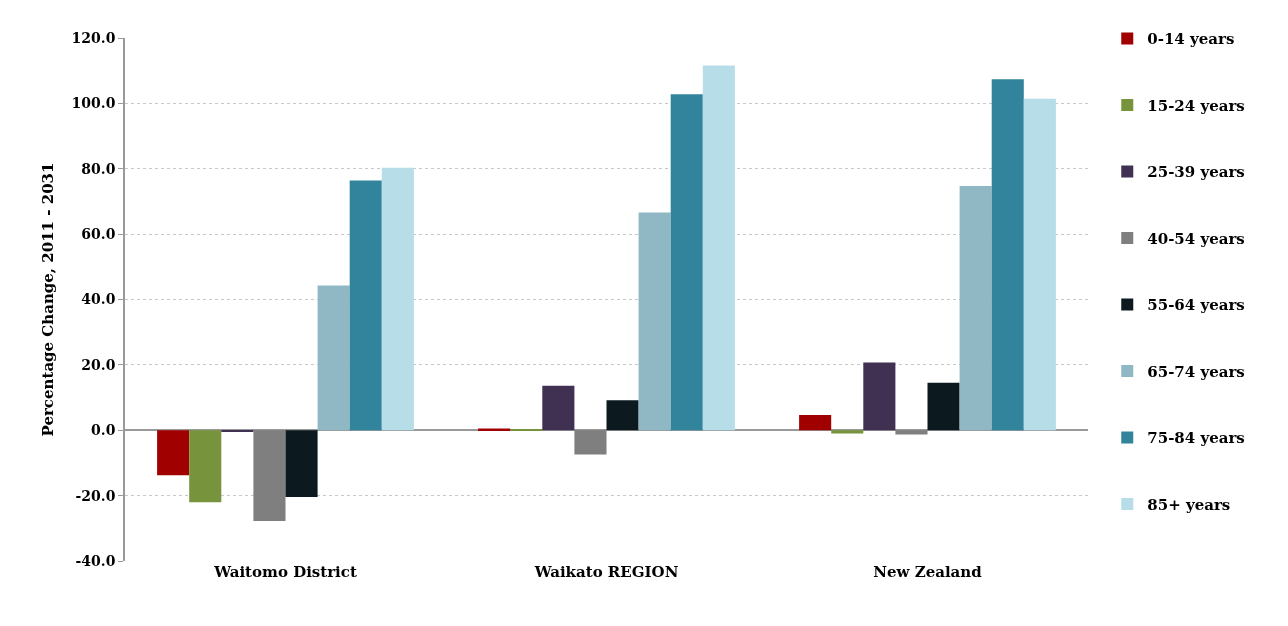  Describe the element at coordinates (1196, 305) in the screenshot. I see `legend-label: 55-64 years` at that location.